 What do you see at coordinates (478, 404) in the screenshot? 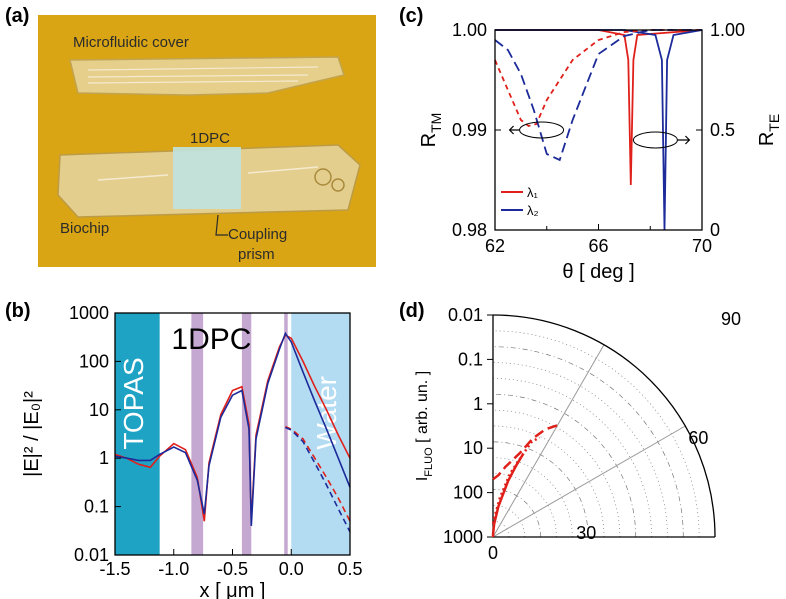
I see `radial-tick-label: 1` at bounding box center [478, 404].